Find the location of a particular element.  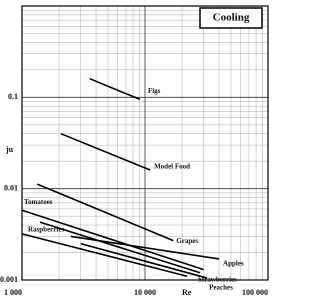

series-label: Strawberries is located at coordinates (217, 279).